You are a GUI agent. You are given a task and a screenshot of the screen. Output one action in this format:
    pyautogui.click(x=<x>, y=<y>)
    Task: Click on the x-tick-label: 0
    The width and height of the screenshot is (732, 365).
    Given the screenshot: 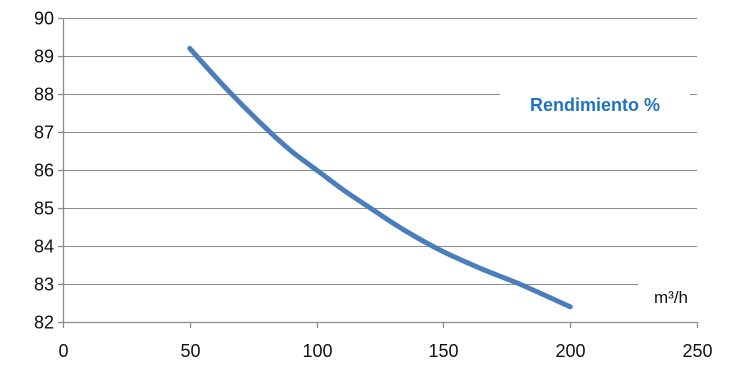 What is the action you would take?
    pyautogui.click(x=63, y=351)
    